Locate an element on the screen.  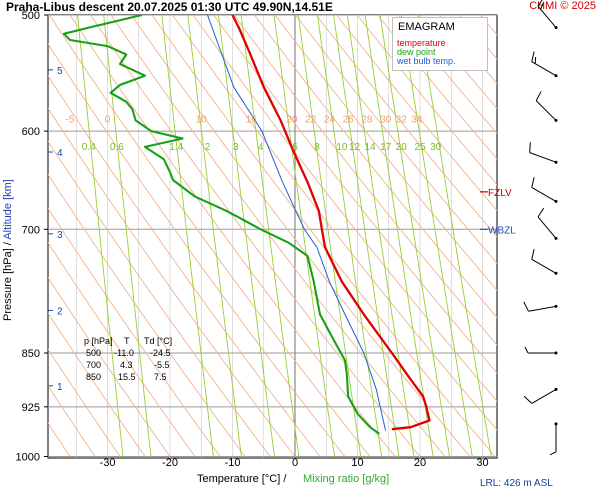
legend-item-wetbulb: wet bulb temp. is located at coordinates (426, 61).